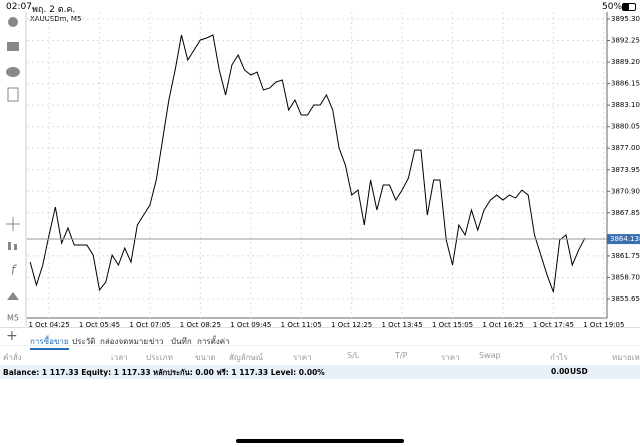  What do you see at coordinates (625, 105) in the screenshot?
I see `y-tick-label: 3883.100` at bounding box center [625, 105].